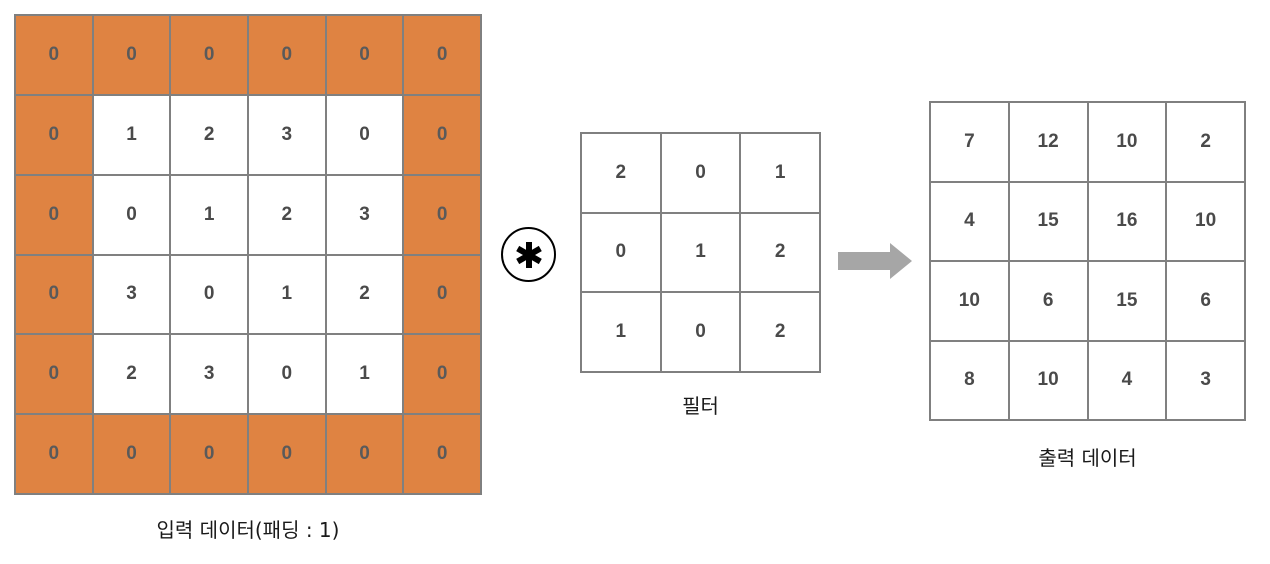 This screenshot has width=1270, height=564. I want to click on output-cell: 16, so click(1127, 221).